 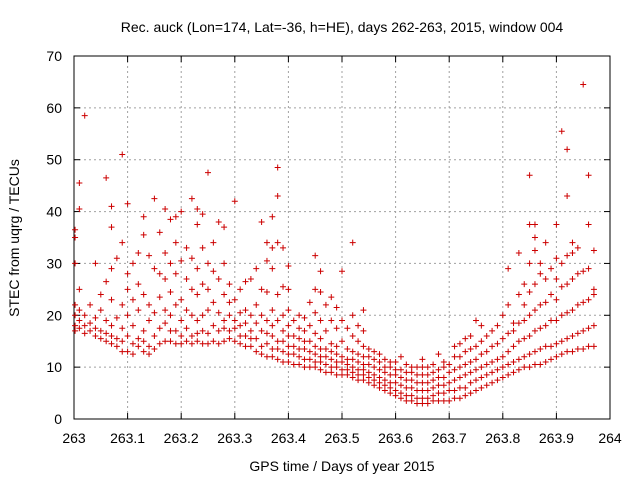 I want to click on y-tick-label: 30, so click(x=54, y=263).